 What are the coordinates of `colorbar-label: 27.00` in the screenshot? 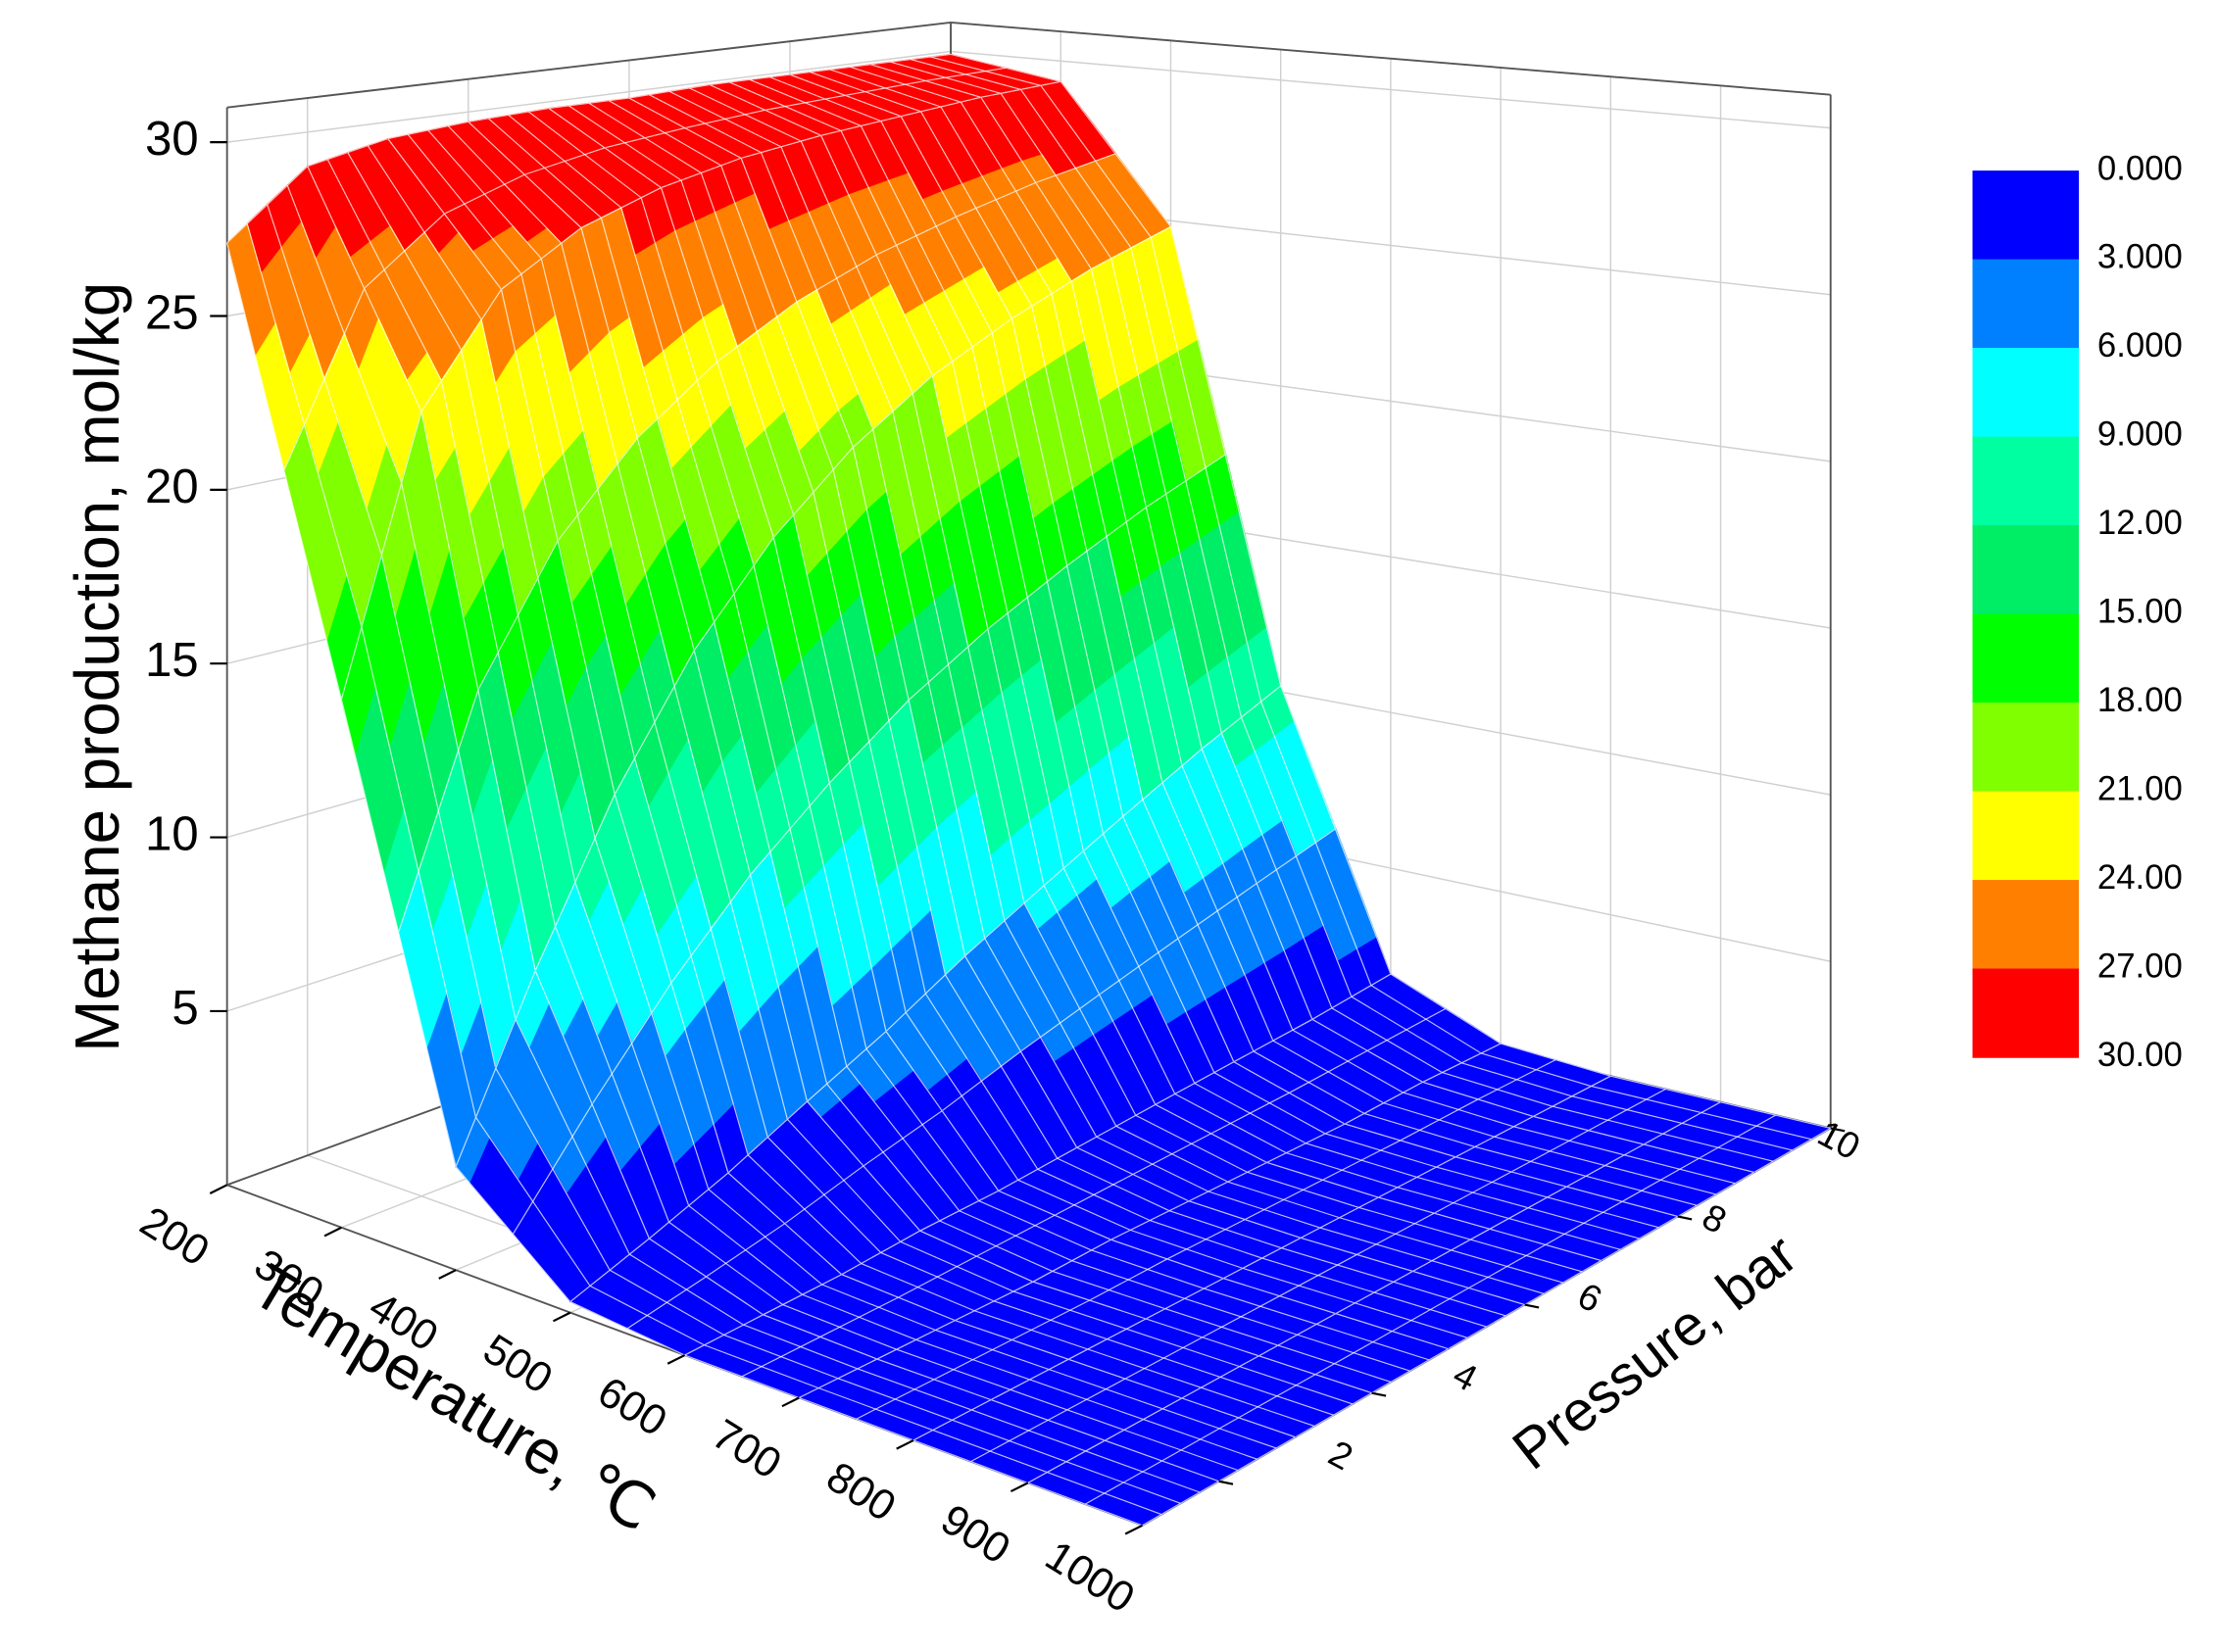 It's located at (2140, 967).